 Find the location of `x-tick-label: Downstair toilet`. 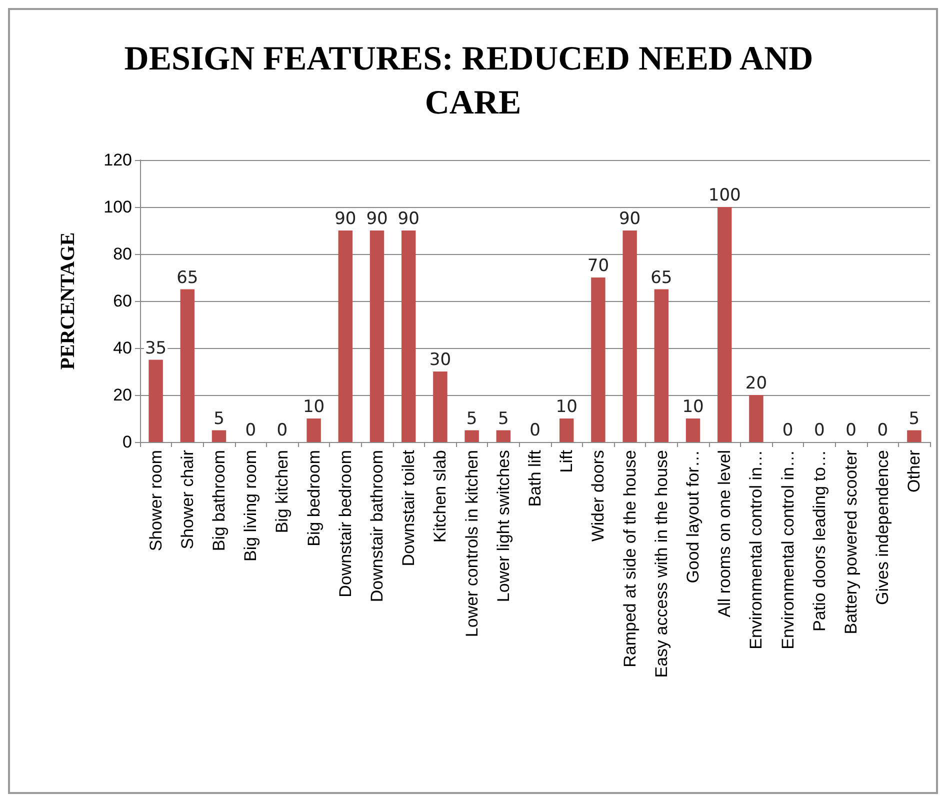

x-tick-label: Downstair toilet is located at coordinates (408, 508).